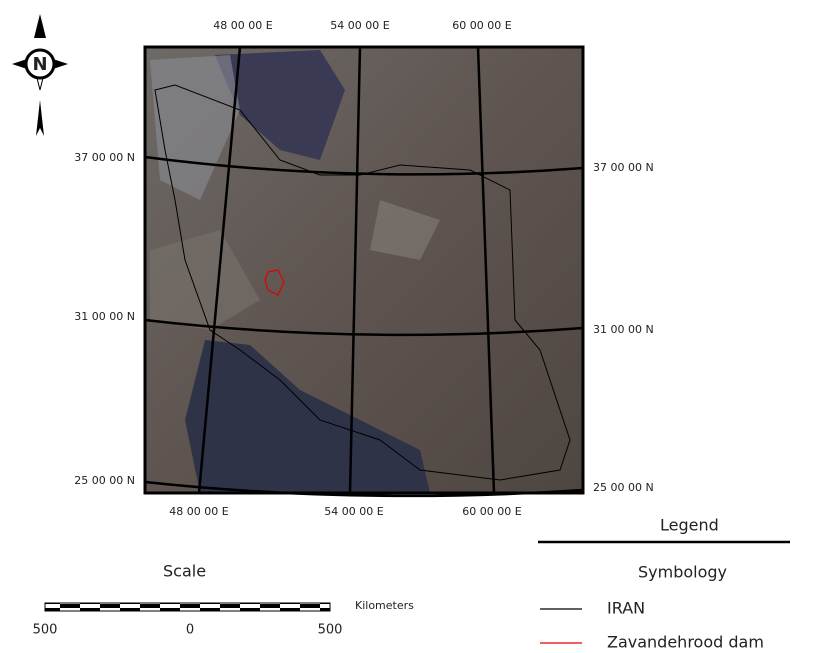  I want to click on legend-items: IRAN Zavandehrood dam, so click(652, 625).